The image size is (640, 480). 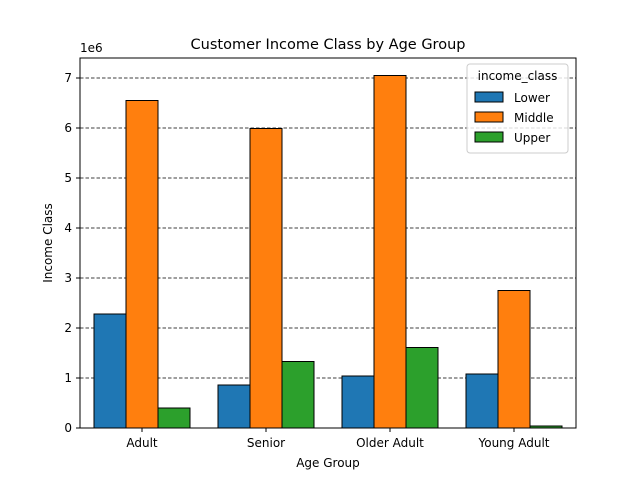 What do you see at coordinates (174, 418) in the screenshot?
I see `bar-upper-adult` at bounding box center [174, 418].